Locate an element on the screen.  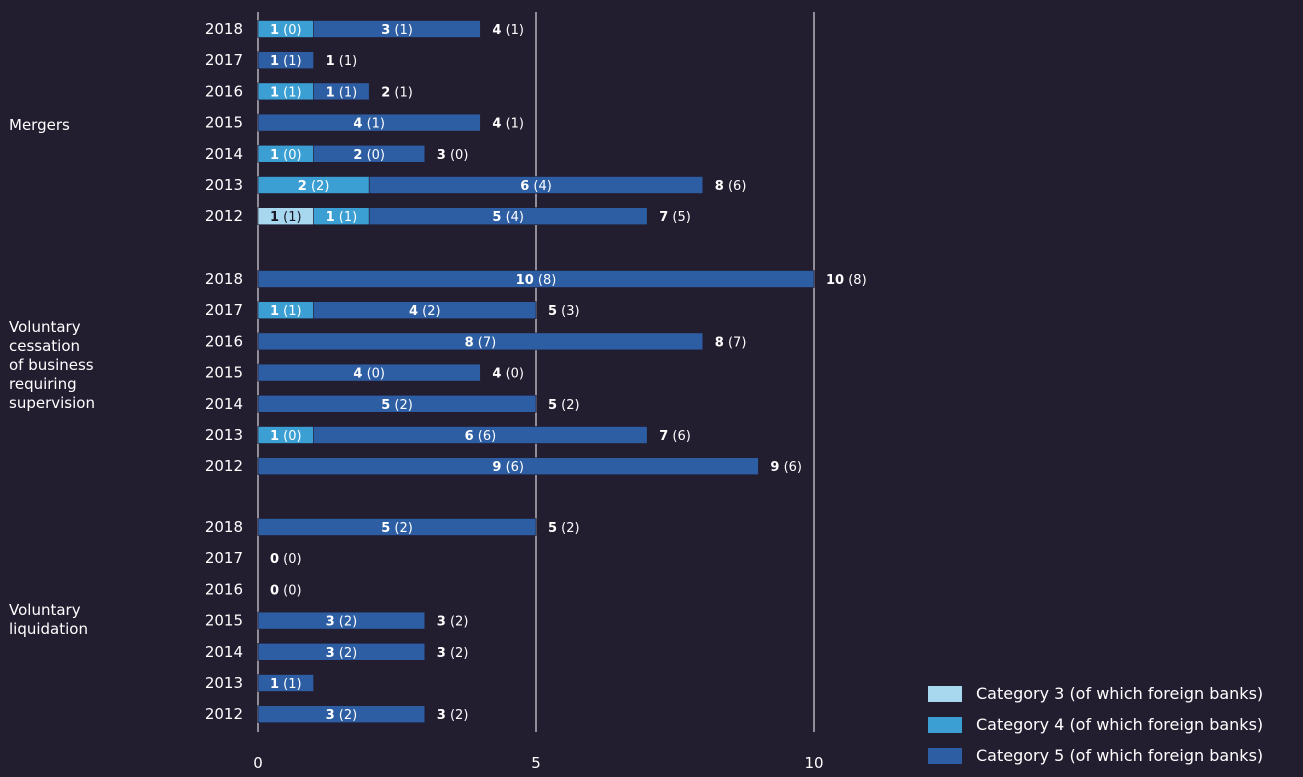
segment-label: 4 (2) is located at coordinates (425, 311).